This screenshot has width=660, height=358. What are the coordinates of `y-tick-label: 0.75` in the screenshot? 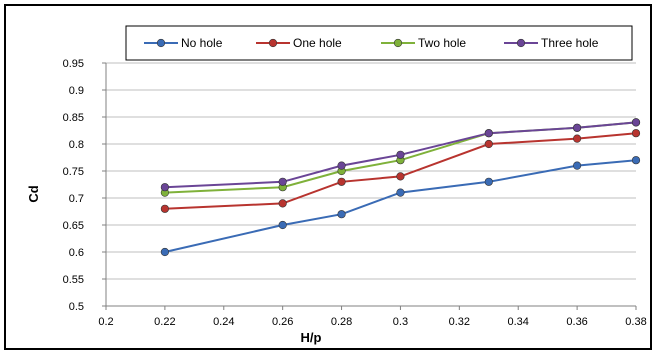 It's located at (73, 172).